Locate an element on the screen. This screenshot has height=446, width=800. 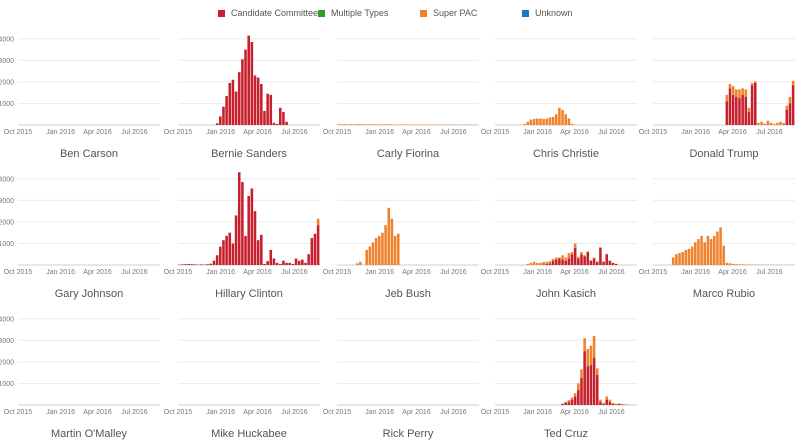
legend-item-candidate-committee: Candidate Committee is located at coordinates (268, 13).